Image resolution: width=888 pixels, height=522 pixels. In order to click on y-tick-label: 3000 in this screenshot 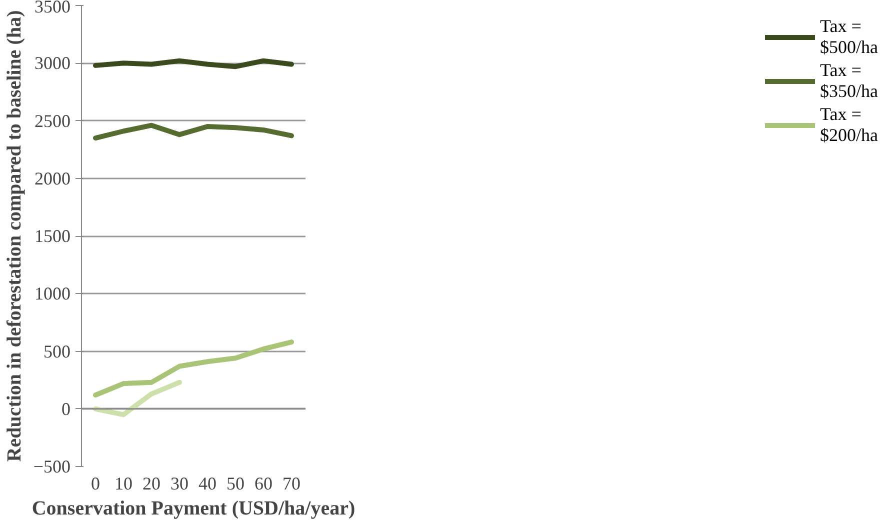, I will do `click(52, 63)`.